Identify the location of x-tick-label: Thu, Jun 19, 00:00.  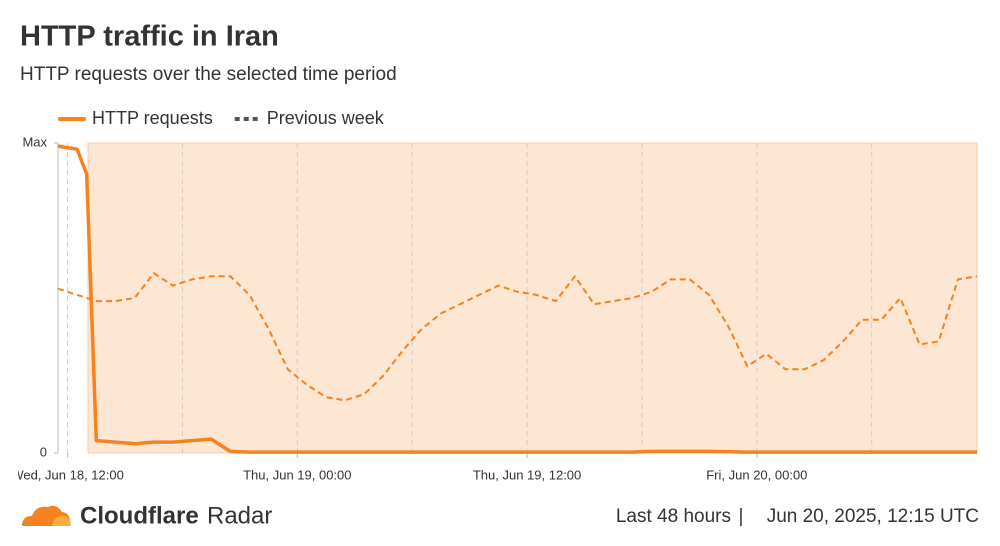
(297, 474).